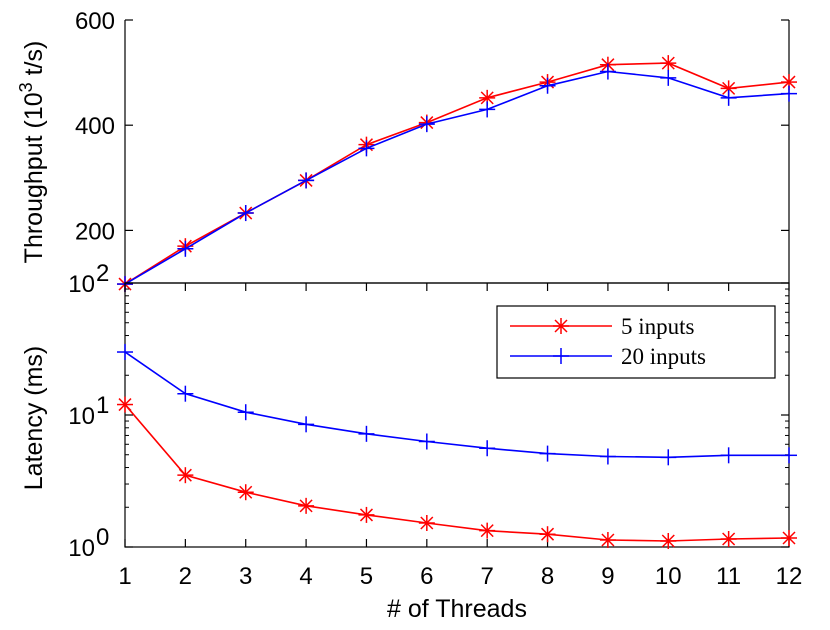 This screenshot has width=830, height=630. Describe the element at coordinates (547, 576) in the screenshot. I see `x-tick-label: 8` at that location.